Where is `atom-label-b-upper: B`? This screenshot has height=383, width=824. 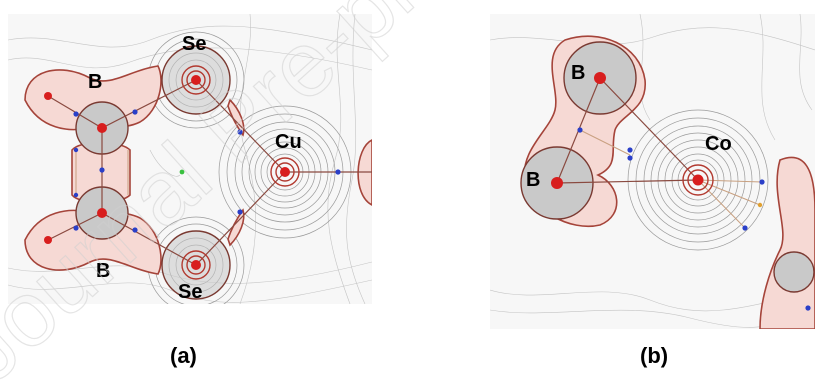 atom-label-b-upper: B is located at coordinates (95, 82).